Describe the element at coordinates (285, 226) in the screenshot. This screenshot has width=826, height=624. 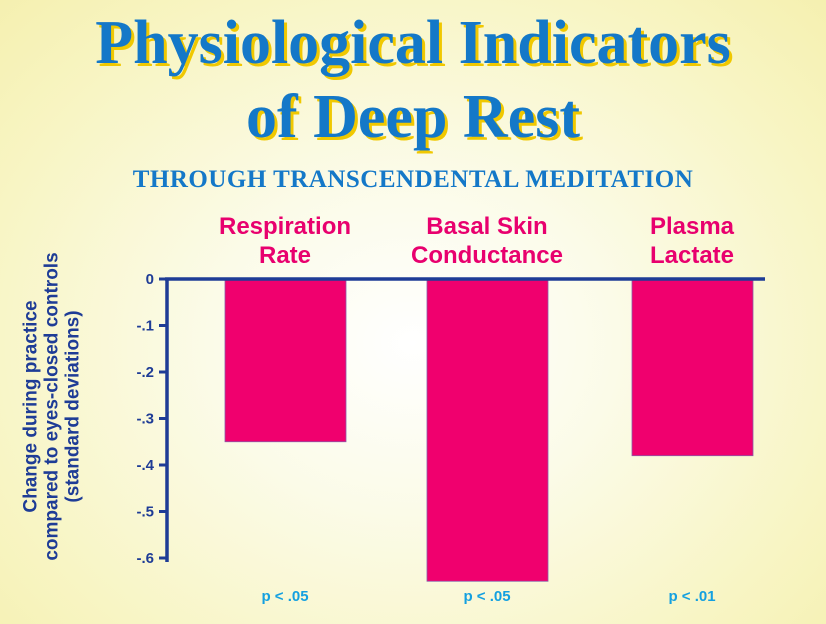
I see `category-label-line1: Respiration` at that location.